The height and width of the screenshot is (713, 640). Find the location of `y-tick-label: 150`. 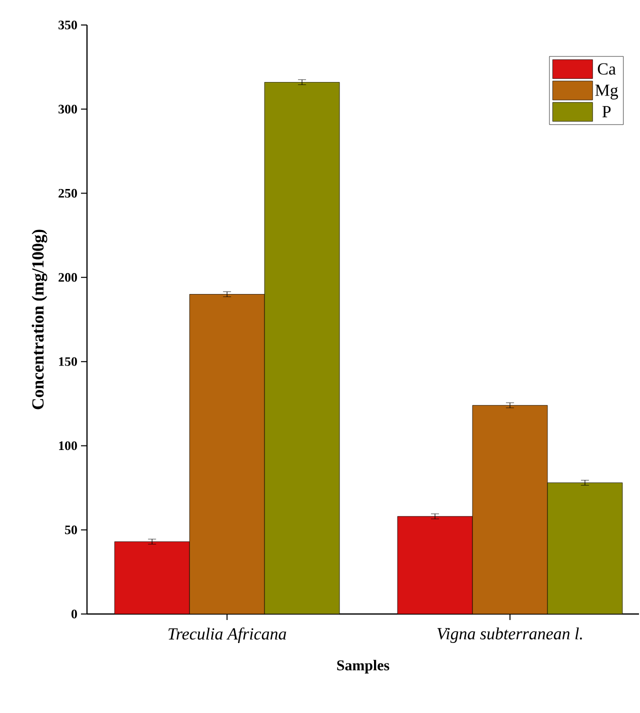

y-tick-label: 150 is located at coordinates (68, 361).